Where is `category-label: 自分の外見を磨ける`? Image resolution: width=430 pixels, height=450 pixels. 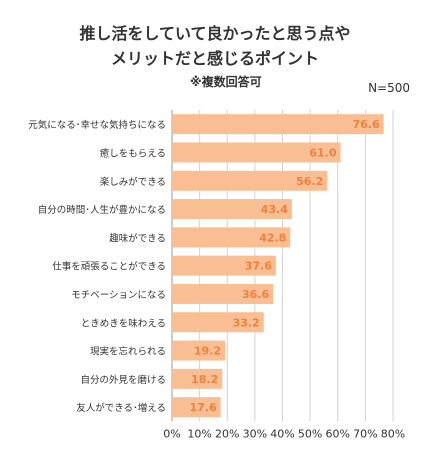 category-label: 自分の外見を磨ける is located at coordinates (123, 380).